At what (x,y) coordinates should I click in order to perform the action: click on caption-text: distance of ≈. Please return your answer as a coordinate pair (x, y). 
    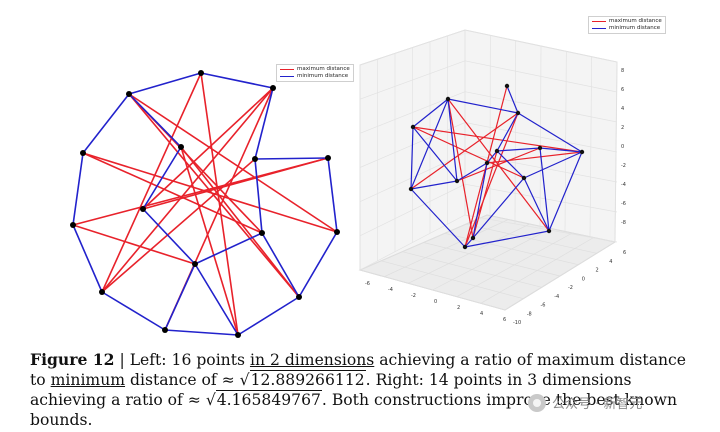
    Looking at the image, I should click on (182, 380).